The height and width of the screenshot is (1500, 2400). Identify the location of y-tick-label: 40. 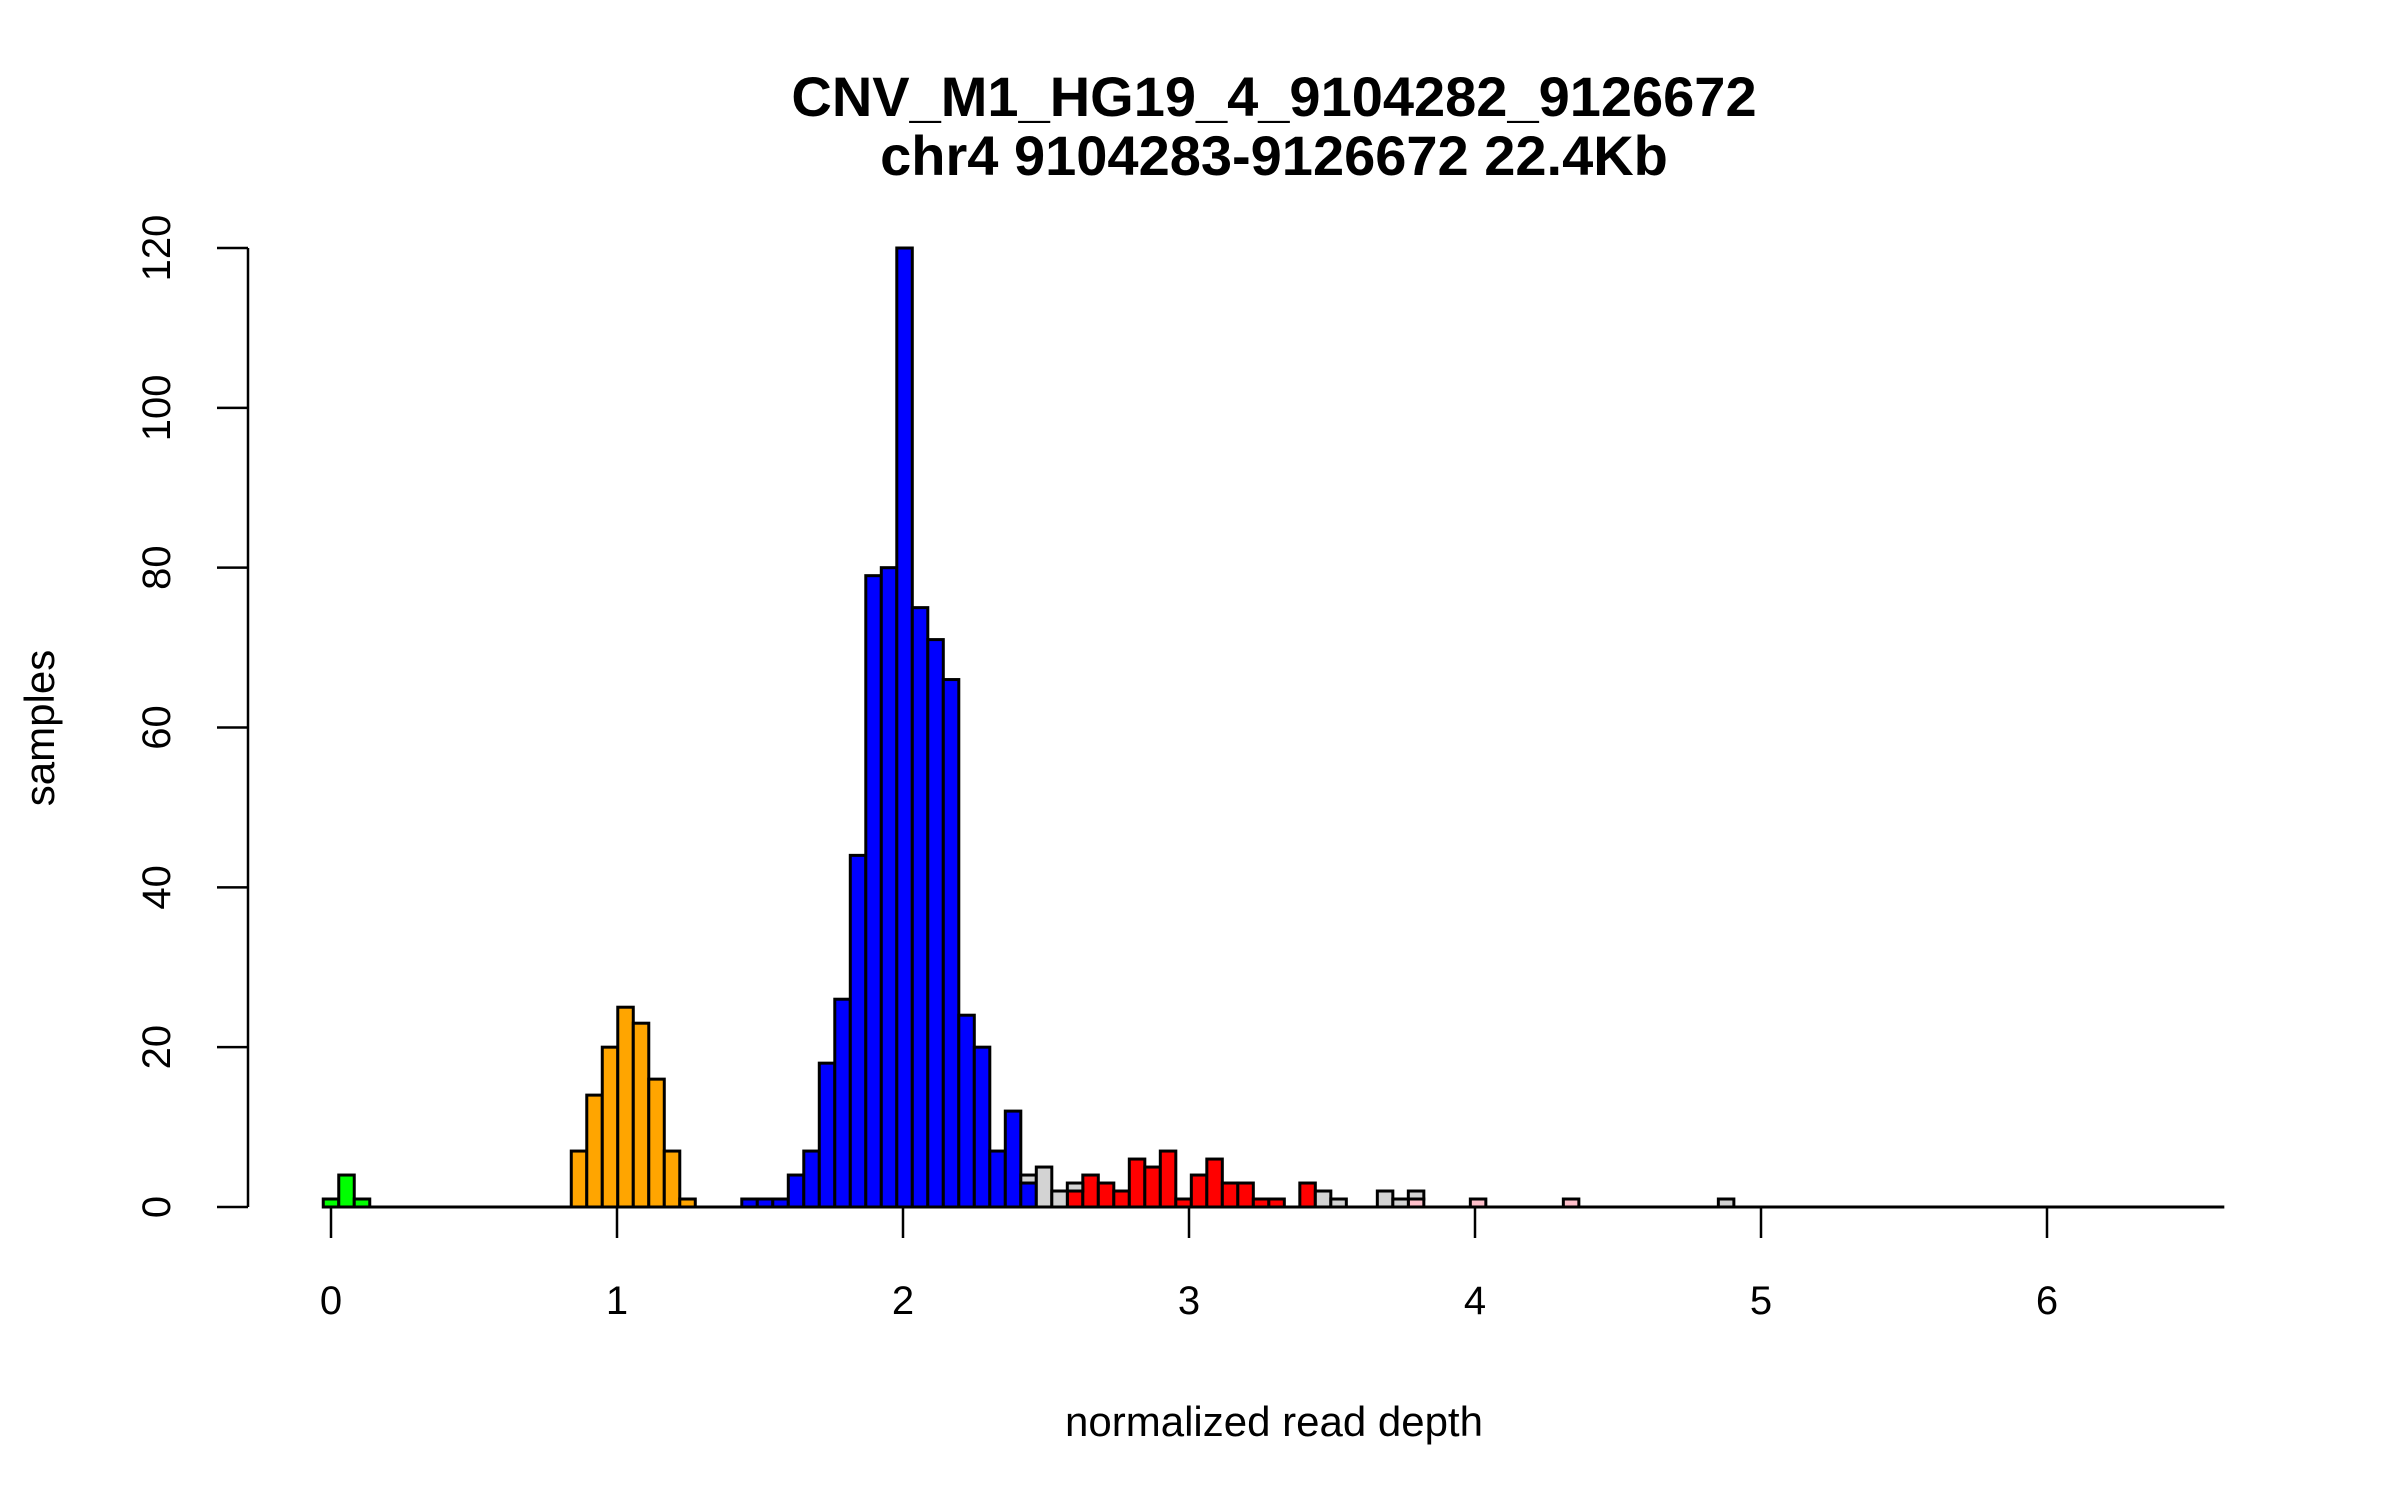
(157, 887).